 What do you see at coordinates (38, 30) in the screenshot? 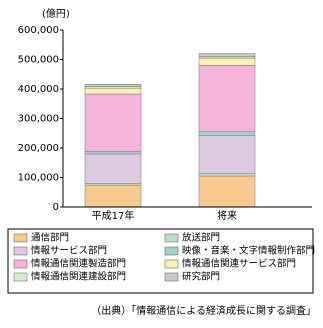
I see `y-tick-label: 600,000` at bounding box center [38, 30].